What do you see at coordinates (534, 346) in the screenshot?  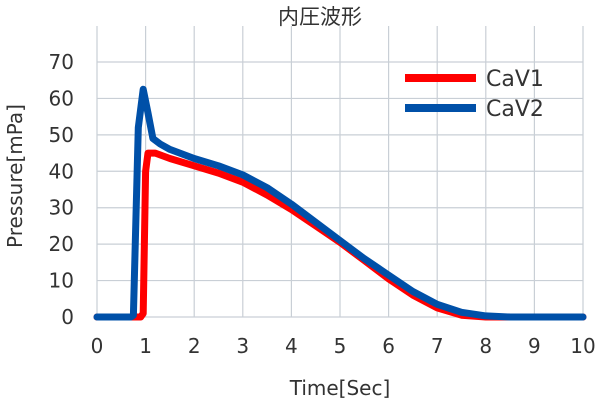 I see `x-tick-label: 9` at bounding box center [534, 346].